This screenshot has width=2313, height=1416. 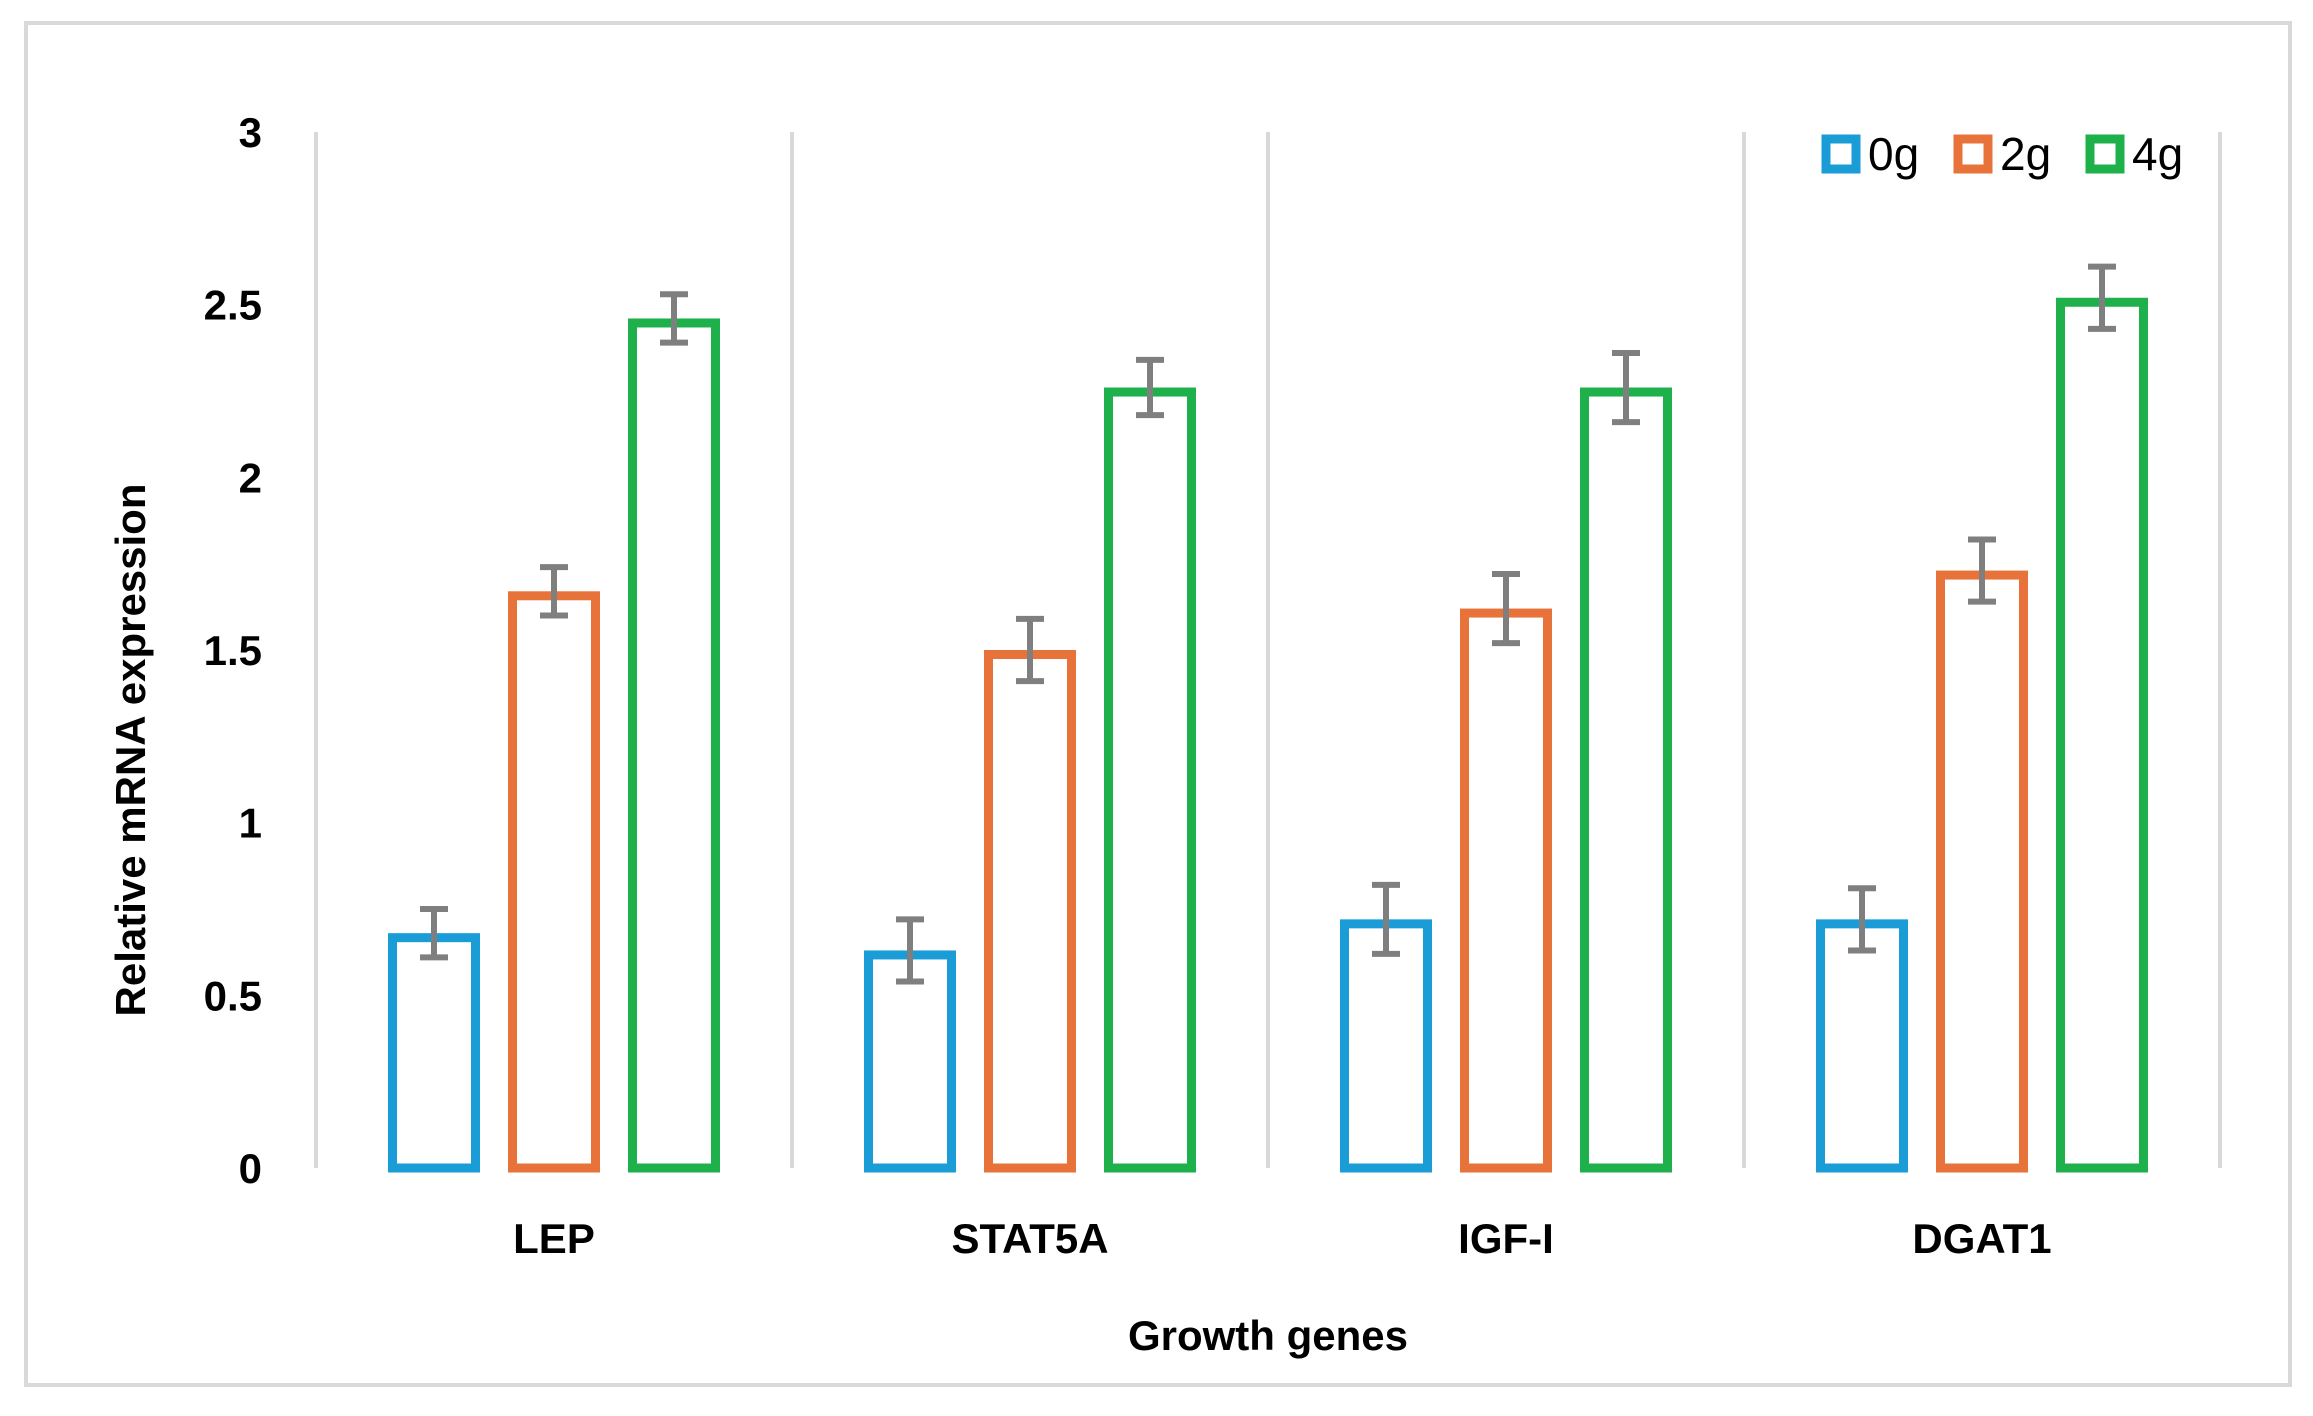 What do you see at coordinates (130, 750) in the screenshot?
I see `y-axis-title: Relative mRNA expression` at bounding box center [130, 750].